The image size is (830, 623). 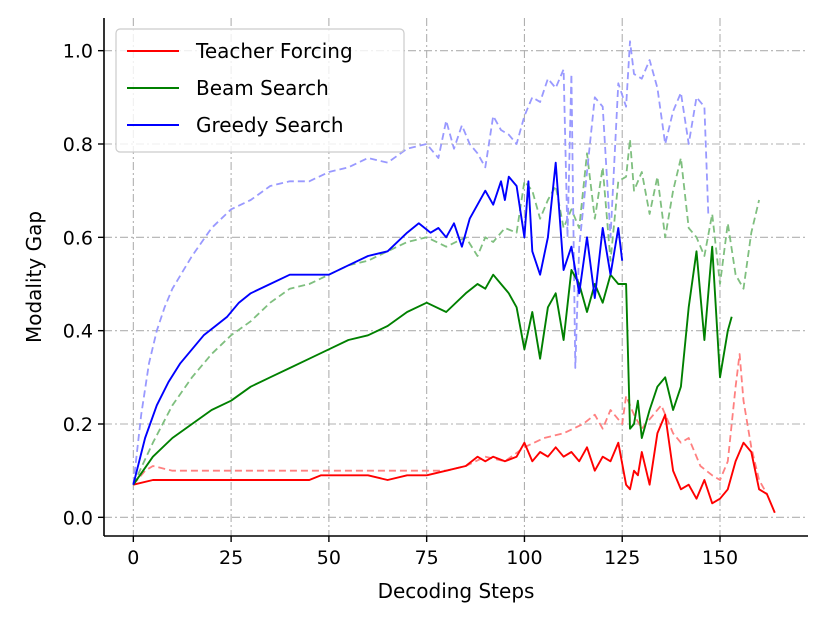 I want to click on x-tick-label-2: 50, so click(x=329, y=558).